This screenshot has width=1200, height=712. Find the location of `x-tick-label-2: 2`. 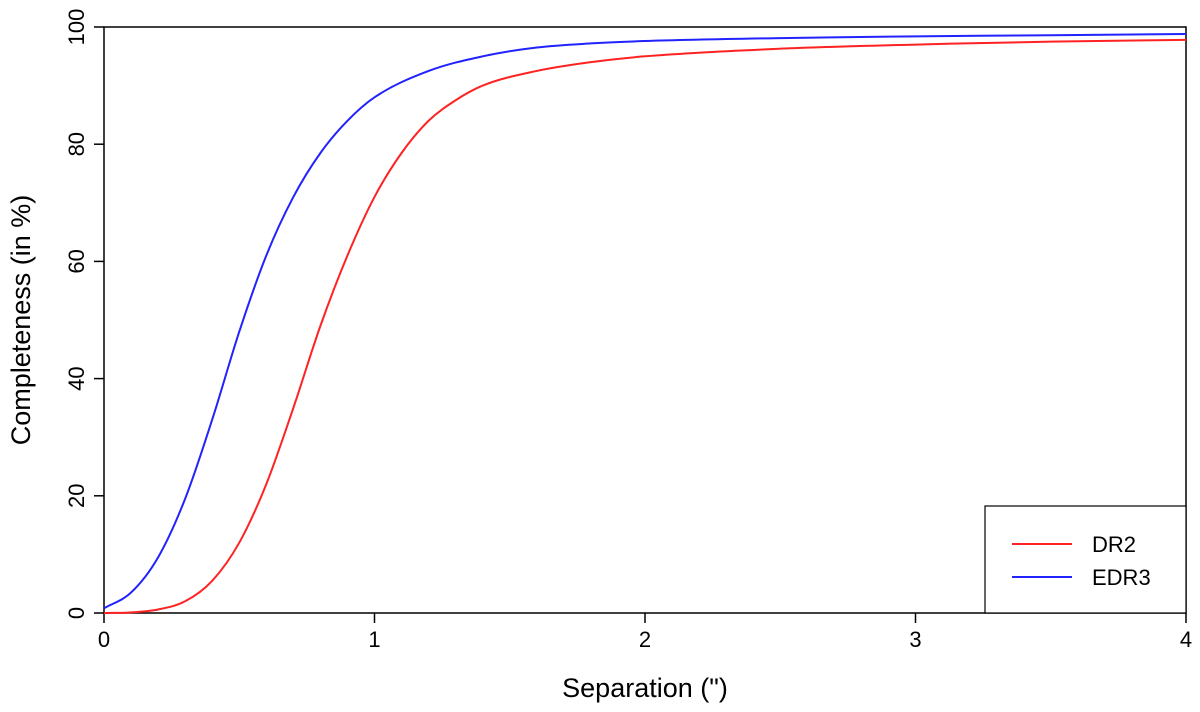

x-tick-label-2: 2 is located at coordinates (645, 639).